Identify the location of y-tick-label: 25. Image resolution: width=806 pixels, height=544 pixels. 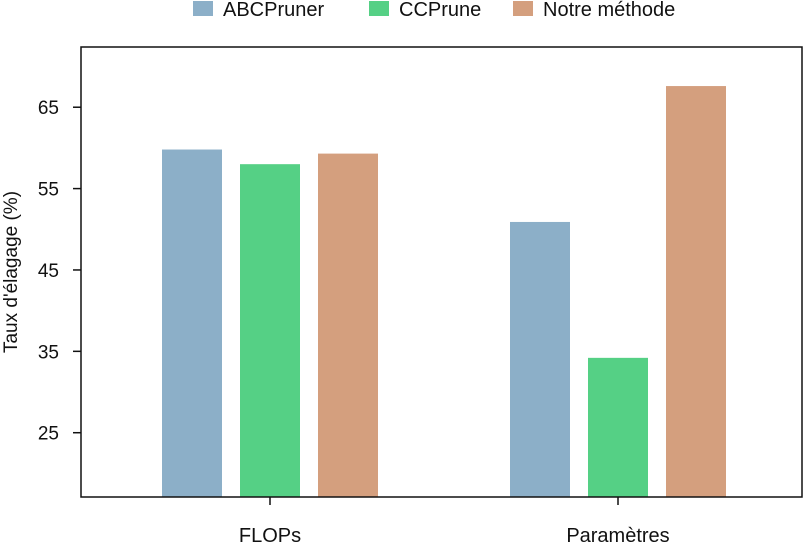
(48, 434).